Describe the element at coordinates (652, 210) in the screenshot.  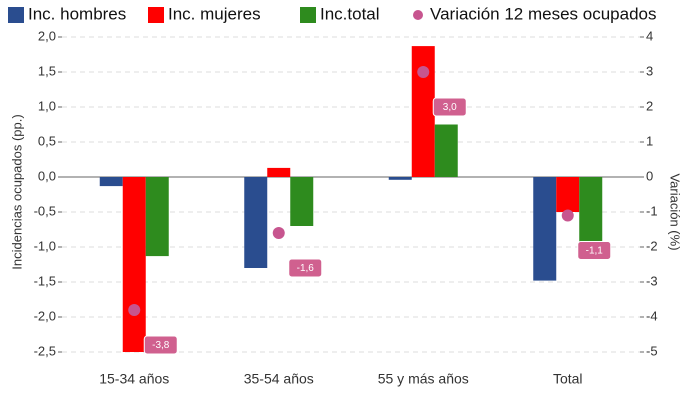
I see `y2-tick-label: -1` at that location.